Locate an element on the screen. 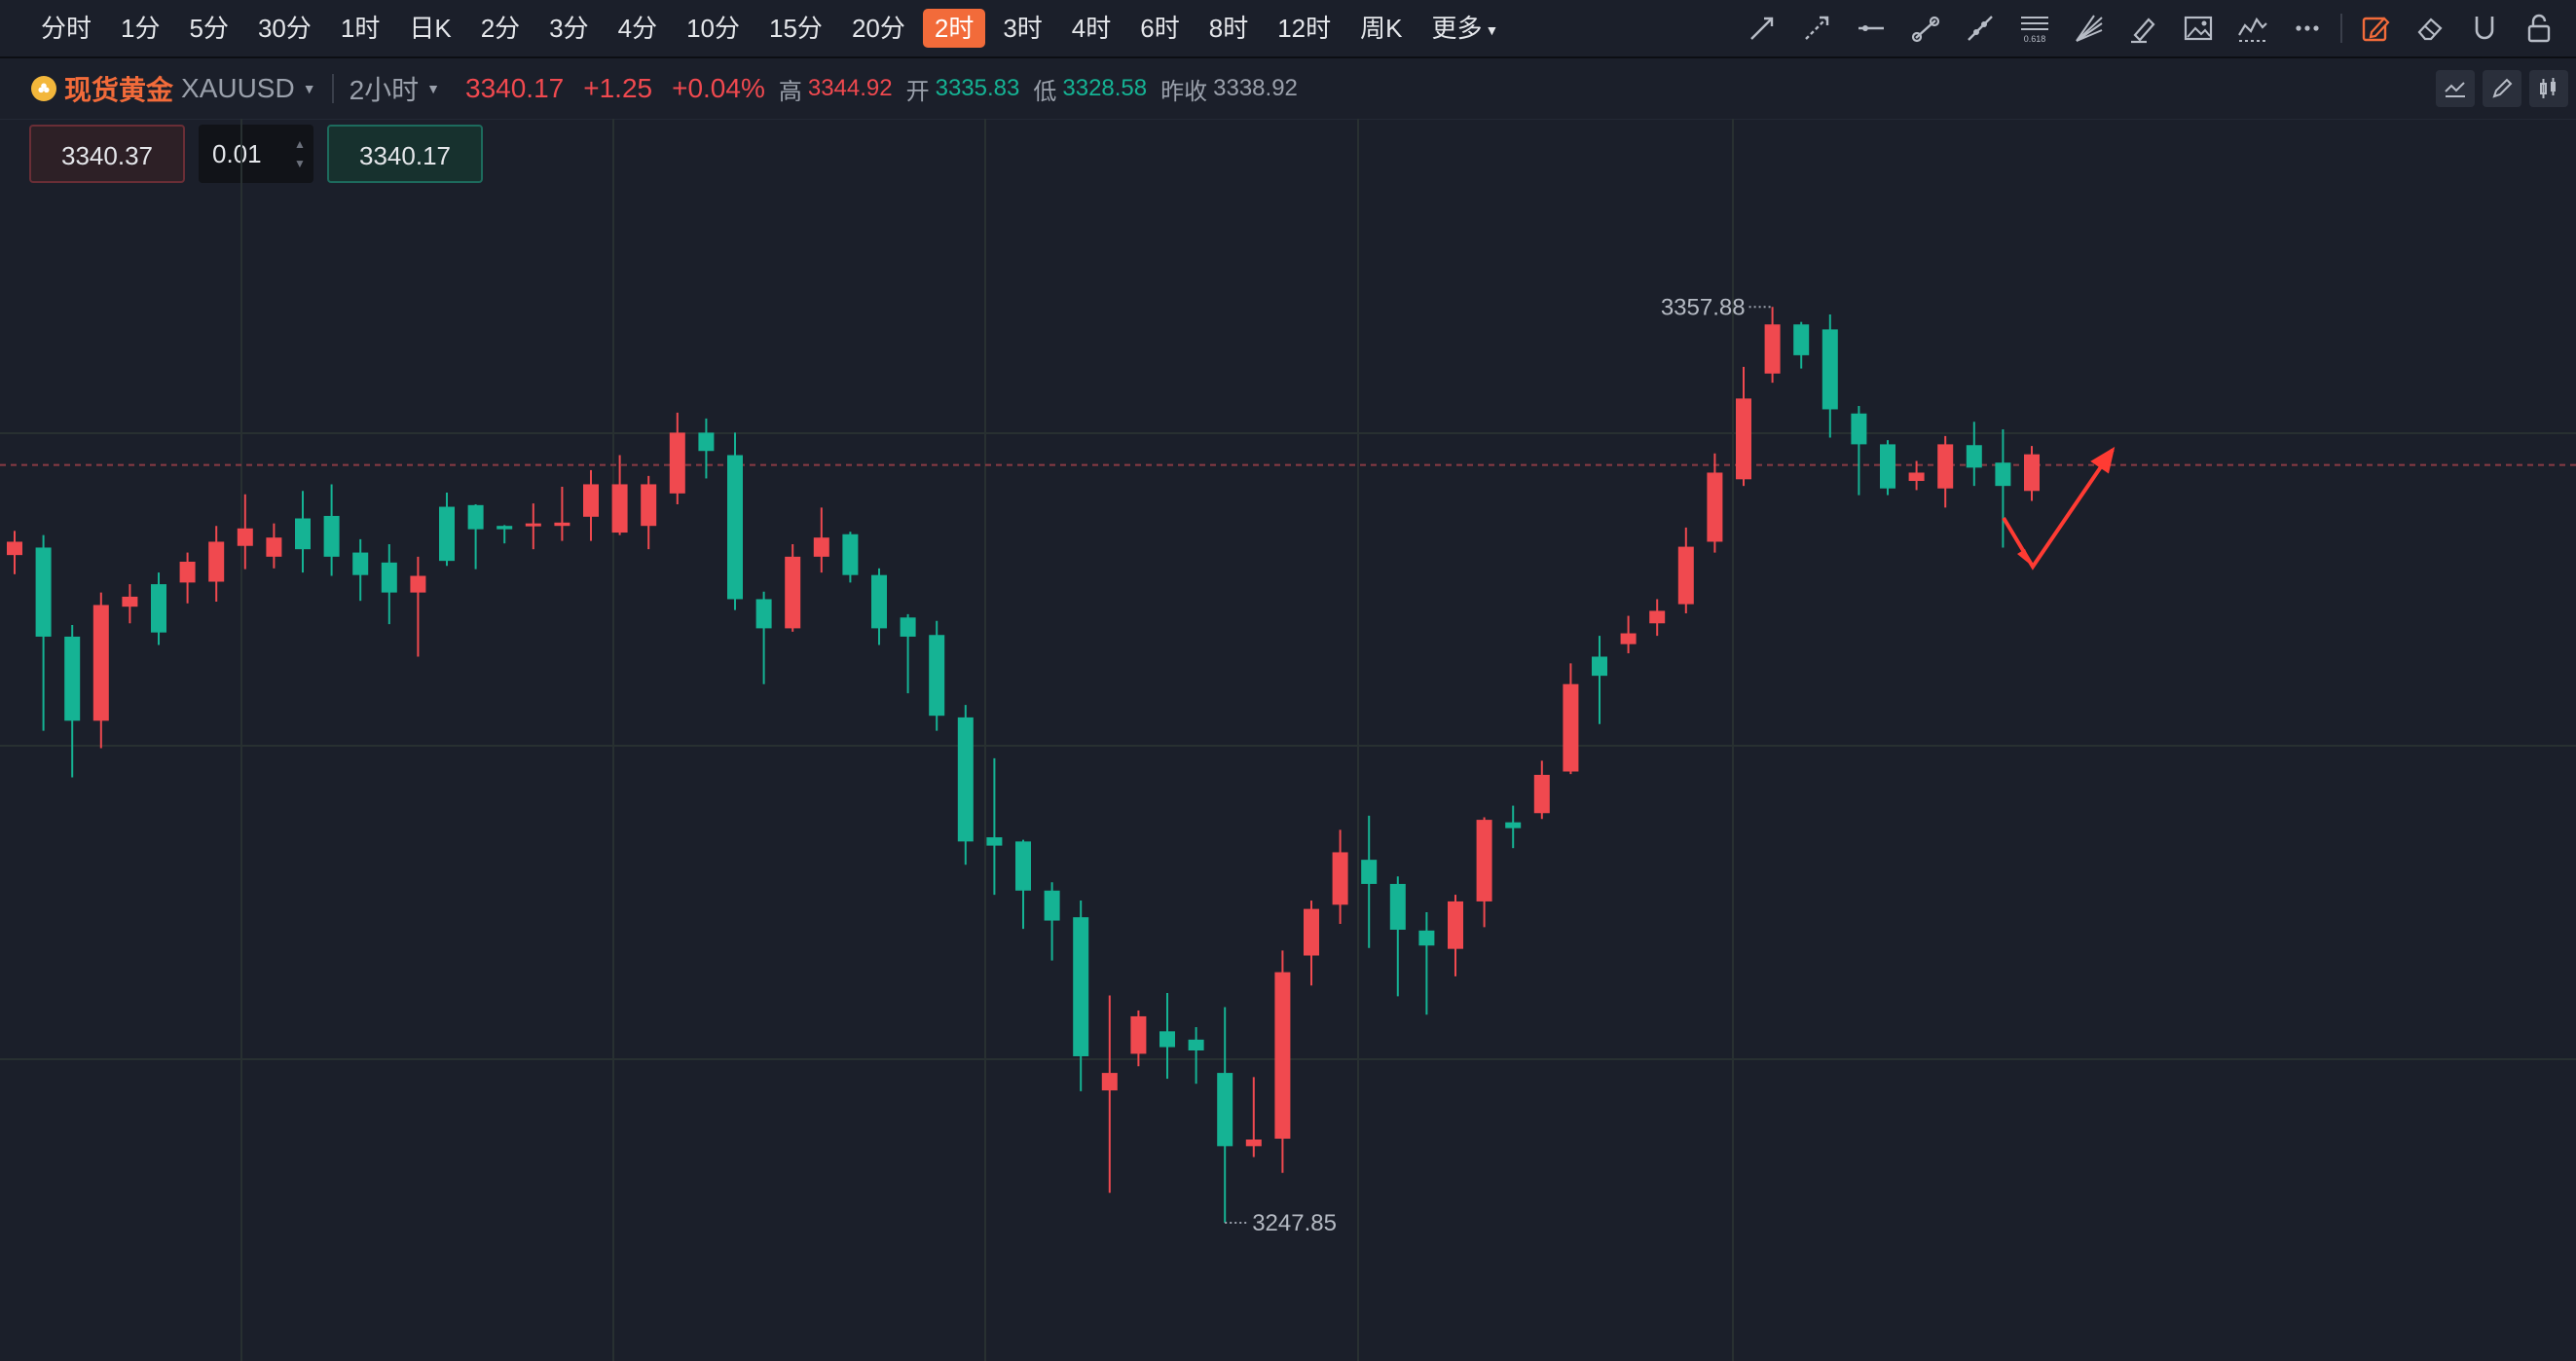  candle-style-icon is located at coordinates (2548, 88).